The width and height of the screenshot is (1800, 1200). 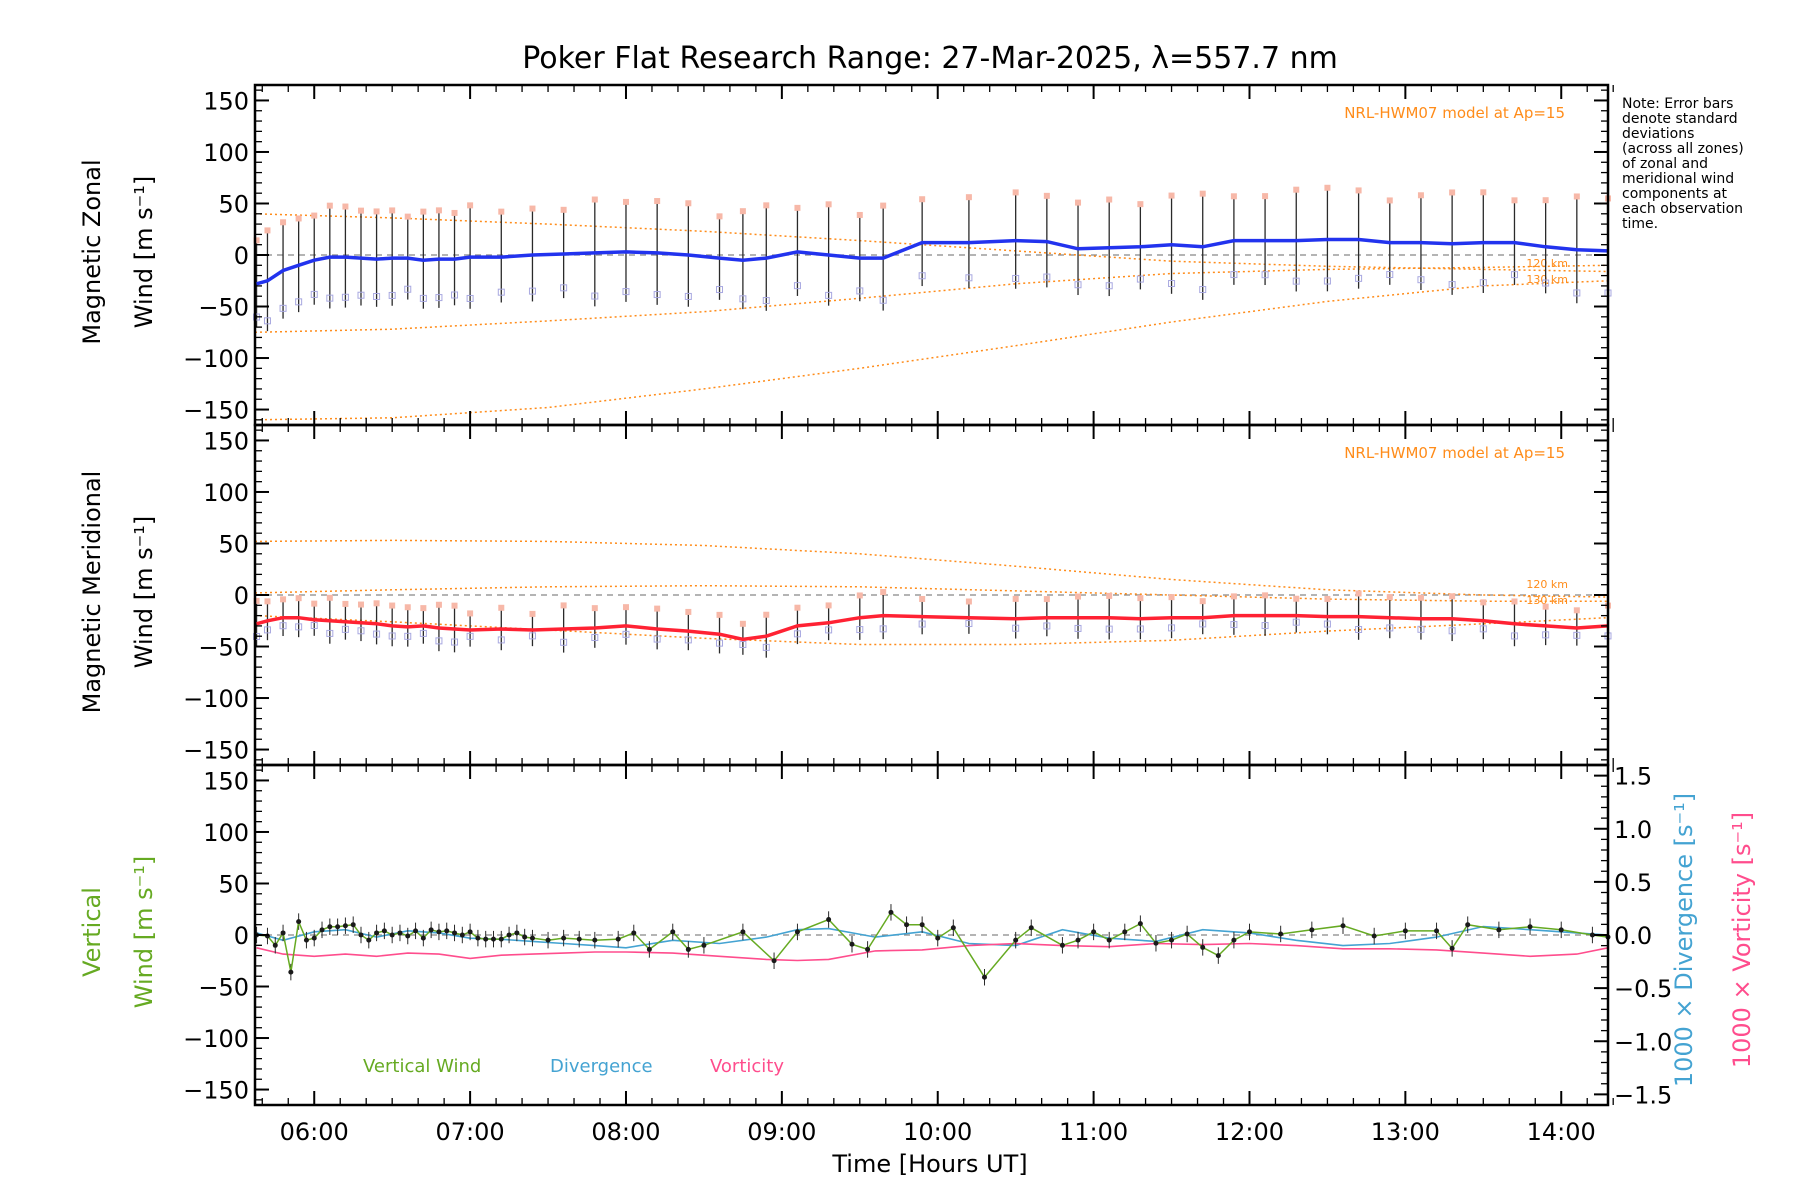 I want to click on note-line: (across all zones), so click(x=1683, y=149).